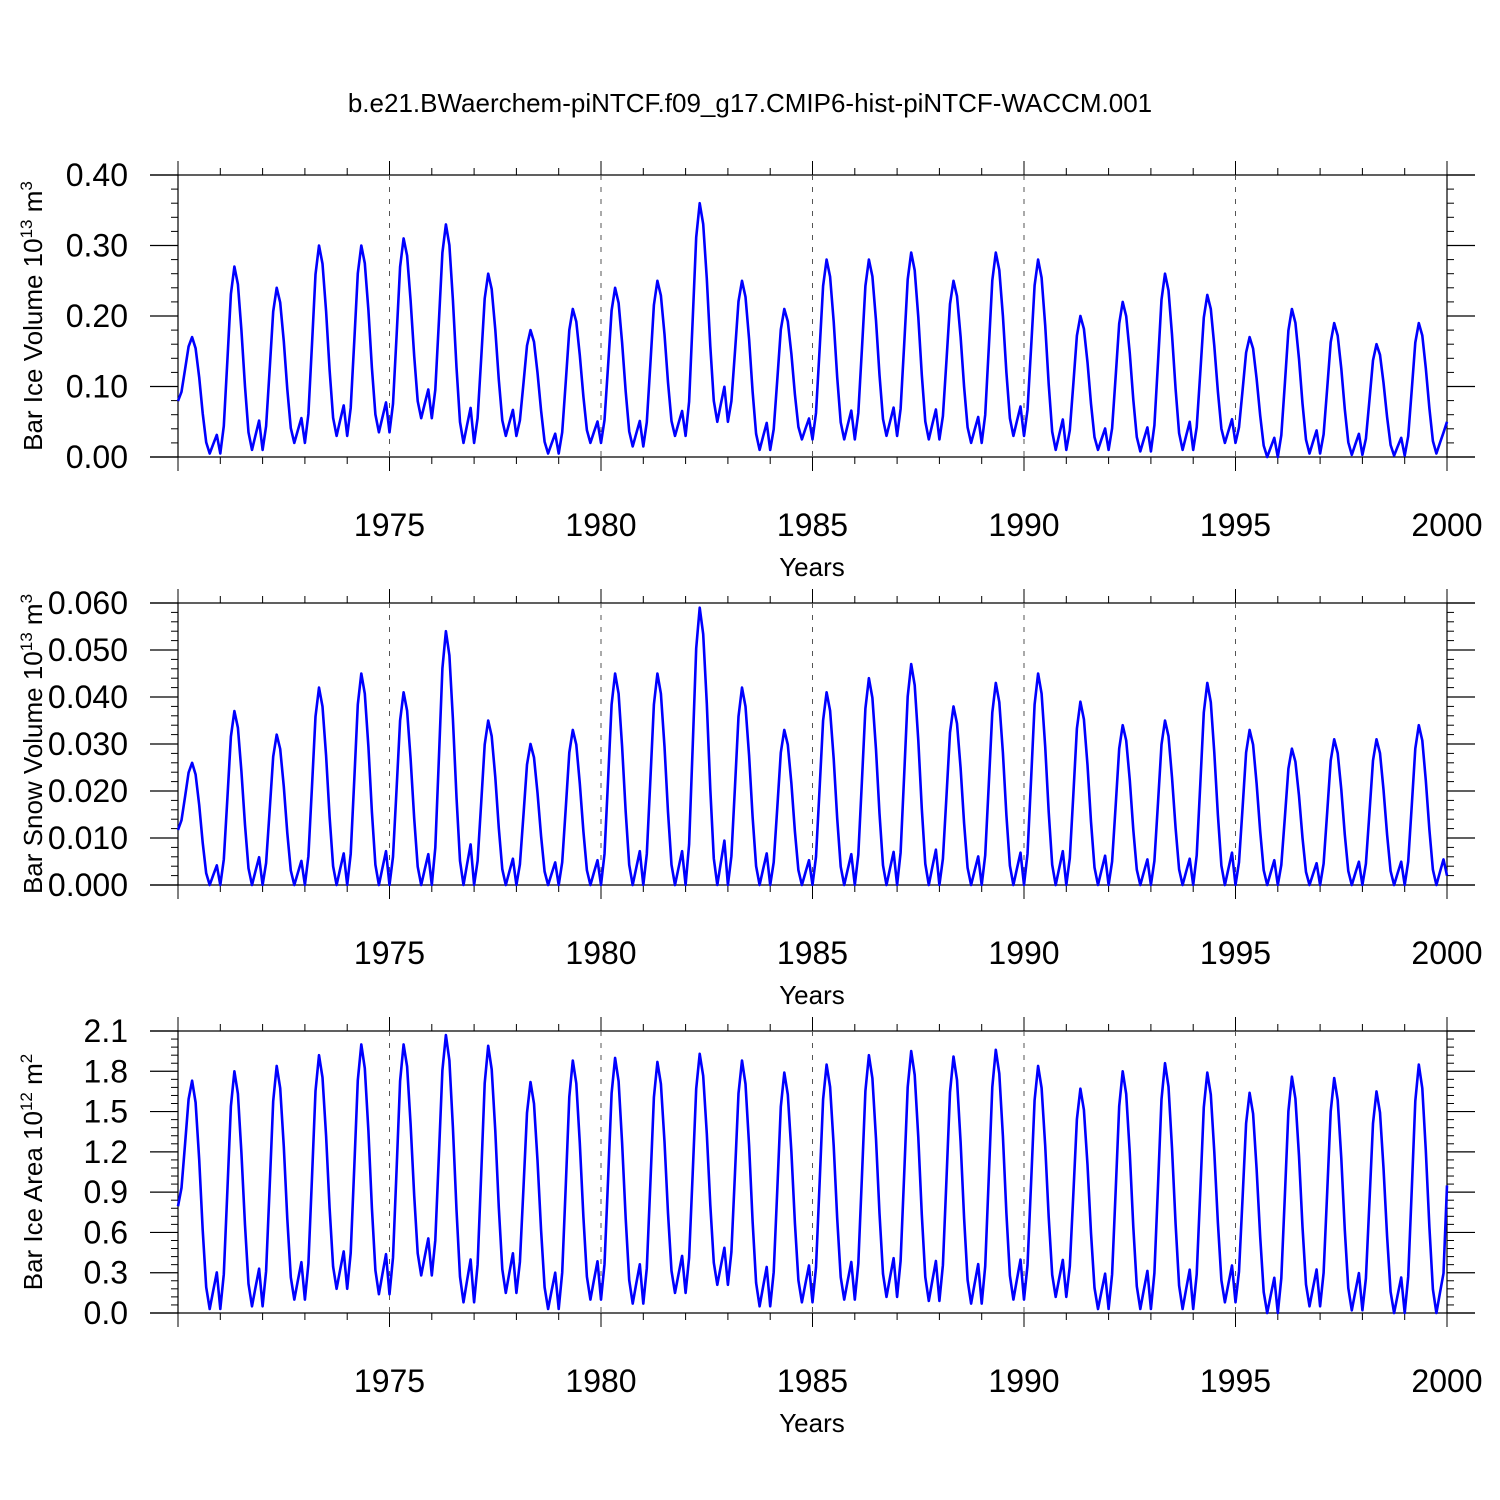 The height and width of the screenshot is (1500, 1500). Describe the element at coordinates (106, 1273) in the screenshot. I see `y-tick-label: 0.3` at that location.